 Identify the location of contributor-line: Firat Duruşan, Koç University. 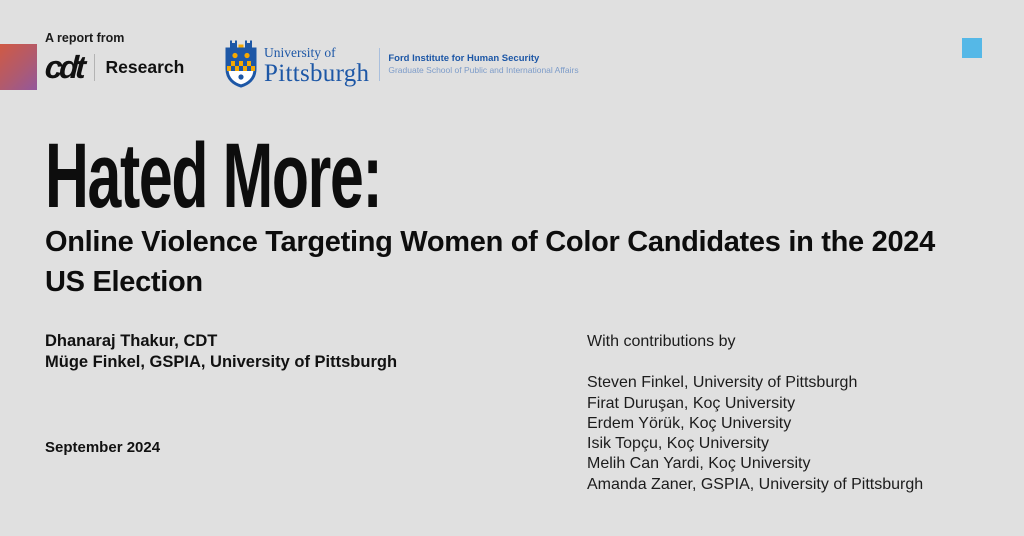
(691, 403).